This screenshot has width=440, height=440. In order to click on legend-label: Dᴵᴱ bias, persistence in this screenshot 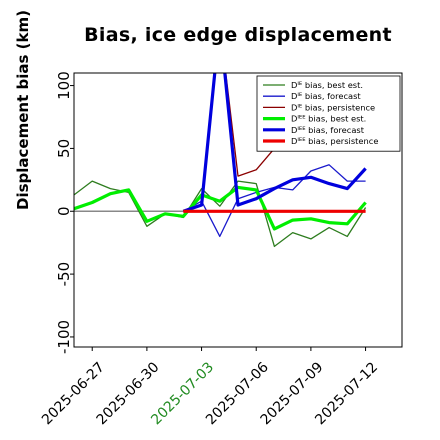, I will do `click(333, 107)`.